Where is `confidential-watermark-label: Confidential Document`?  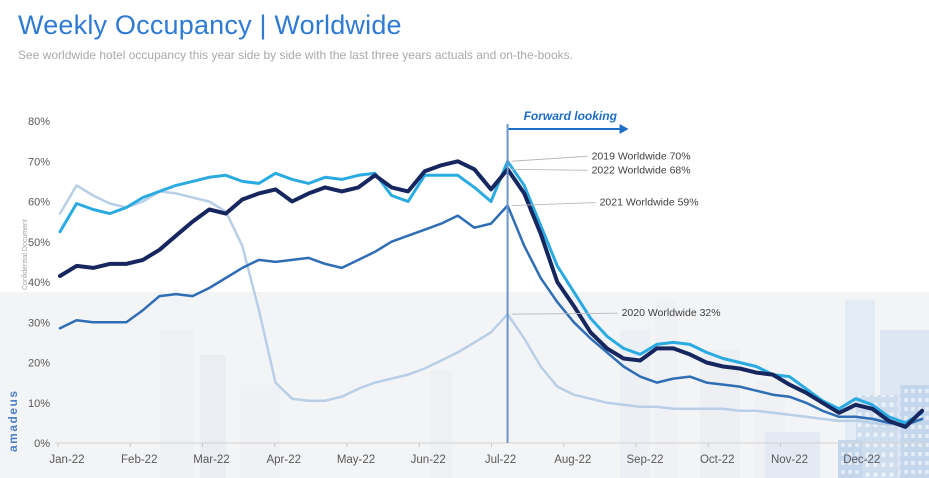 confidential-watermark-label: Confidential Document is located at coordinates (25, 254).